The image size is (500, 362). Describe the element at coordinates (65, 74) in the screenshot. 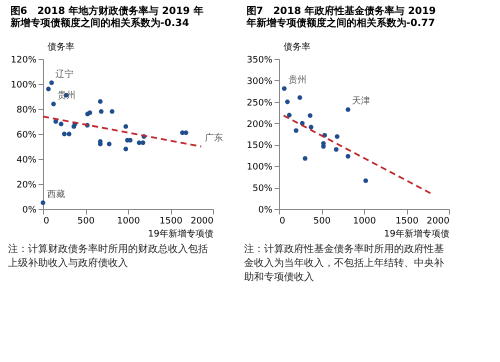

I see `annotation: 辽宁` at that location.